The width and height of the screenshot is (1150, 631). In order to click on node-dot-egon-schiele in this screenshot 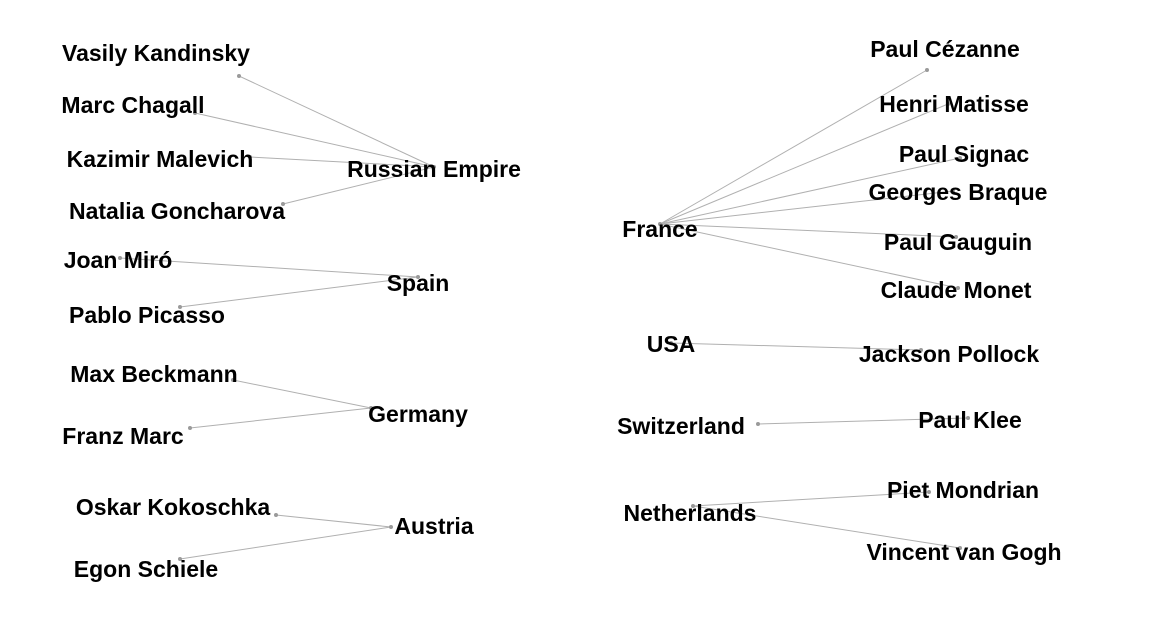, I will do `click(180, 559)`.